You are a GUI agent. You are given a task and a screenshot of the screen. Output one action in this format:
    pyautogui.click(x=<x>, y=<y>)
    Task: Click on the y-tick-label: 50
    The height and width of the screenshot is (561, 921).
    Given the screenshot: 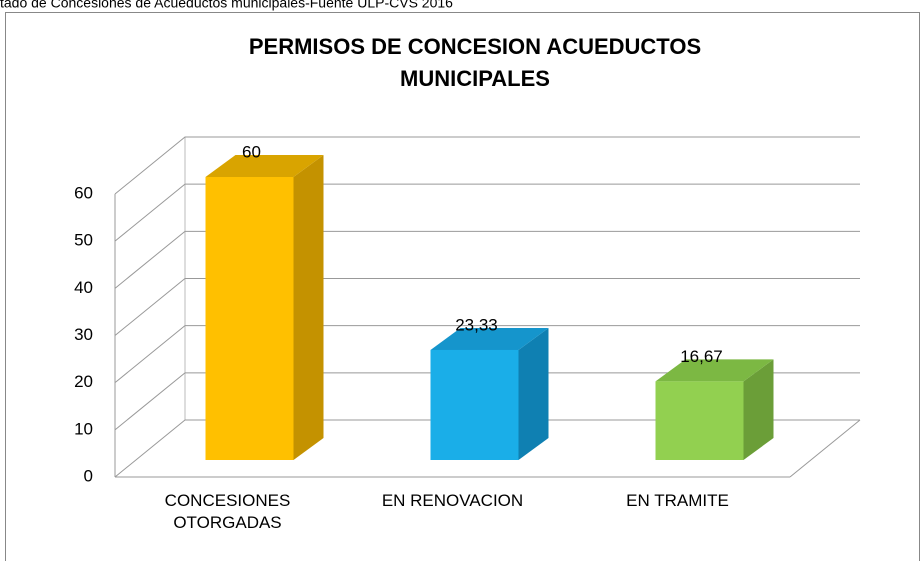 What is the action you would take?
    pyautogui.click(x=83, y=240)
    